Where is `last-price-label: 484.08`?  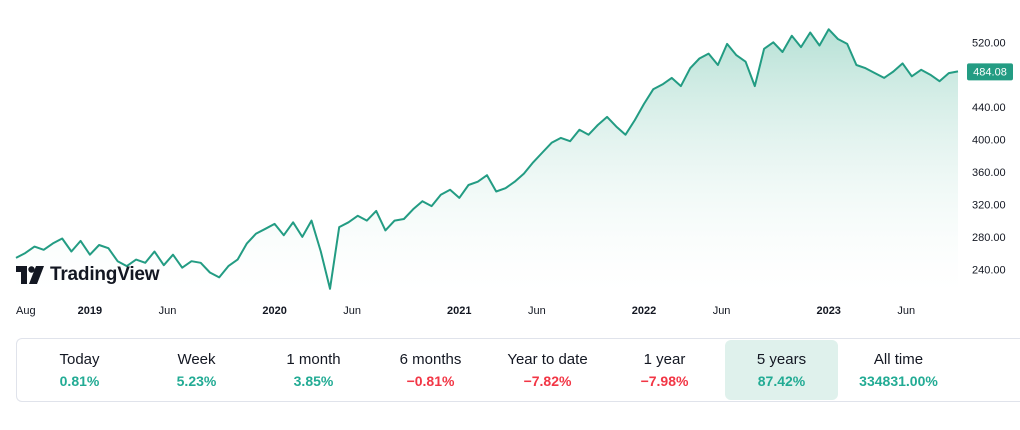 last-price-label: 484.08 is located at coordinates (990, 72).